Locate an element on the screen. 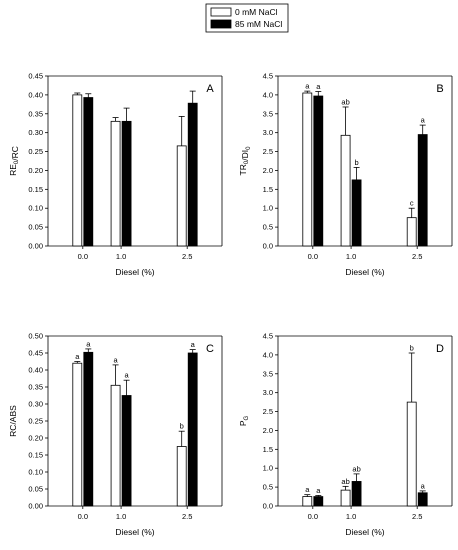 Image resolution: width=458 pixels, height=550 pixels. y-tick-label: 0.00 is located at coordinates (35, 506).